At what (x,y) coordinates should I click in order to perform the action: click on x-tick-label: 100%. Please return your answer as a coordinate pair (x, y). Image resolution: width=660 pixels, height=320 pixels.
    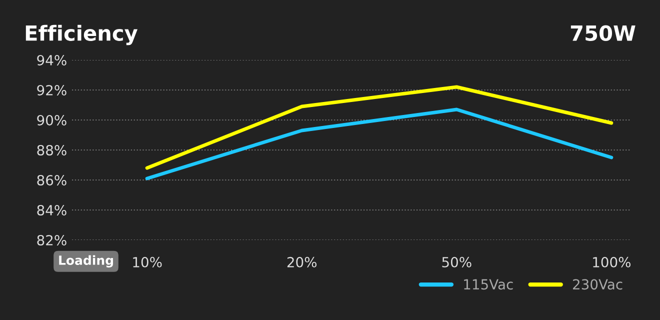
    Looking at the image, I should click on (612, 262).